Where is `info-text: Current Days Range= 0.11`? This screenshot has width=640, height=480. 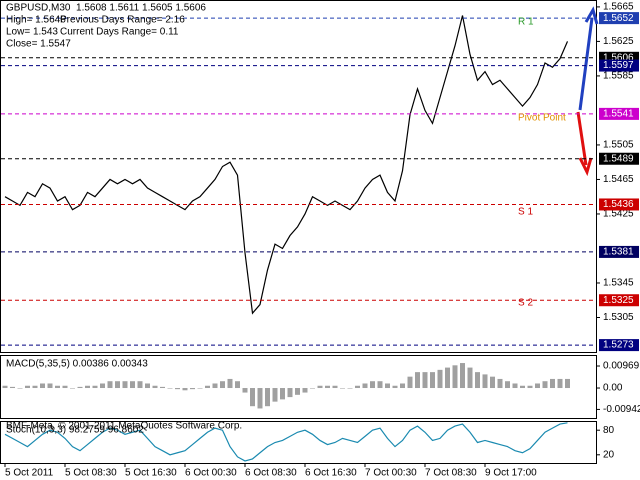
info-text: Current Days Range= 0.11 is located at coordinates (119, 32).